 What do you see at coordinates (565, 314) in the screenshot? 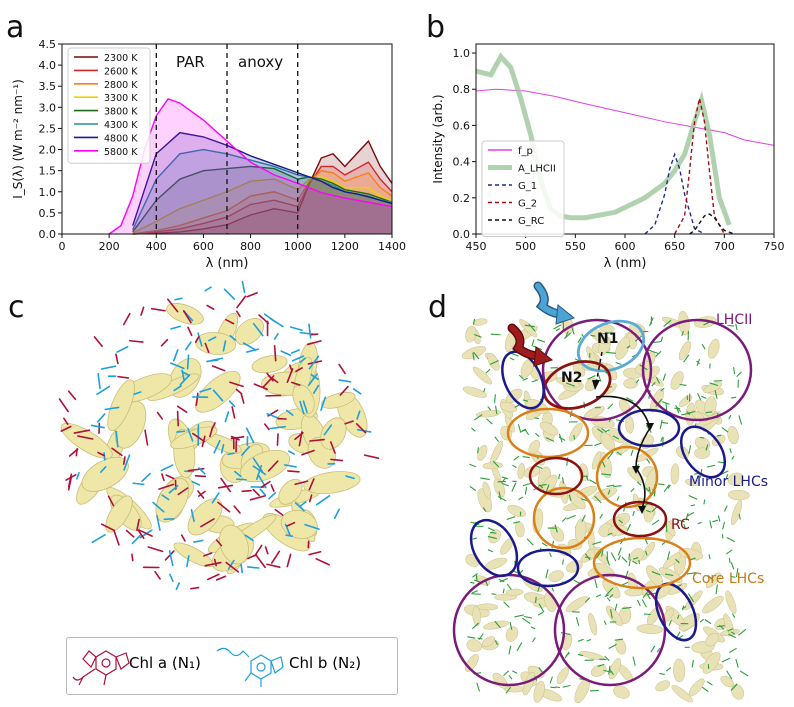
I see `photon-arrowhead-blue` at bounding box center [565, 314].